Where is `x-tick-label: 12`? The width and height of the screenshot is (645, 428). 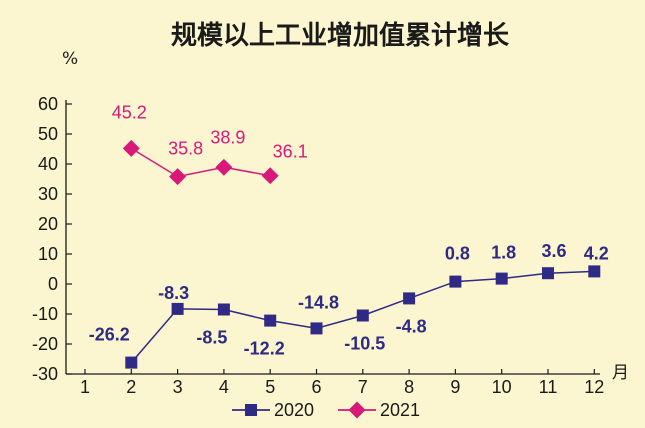
x-tick-label: 12 is located at coordinates (594, 387).